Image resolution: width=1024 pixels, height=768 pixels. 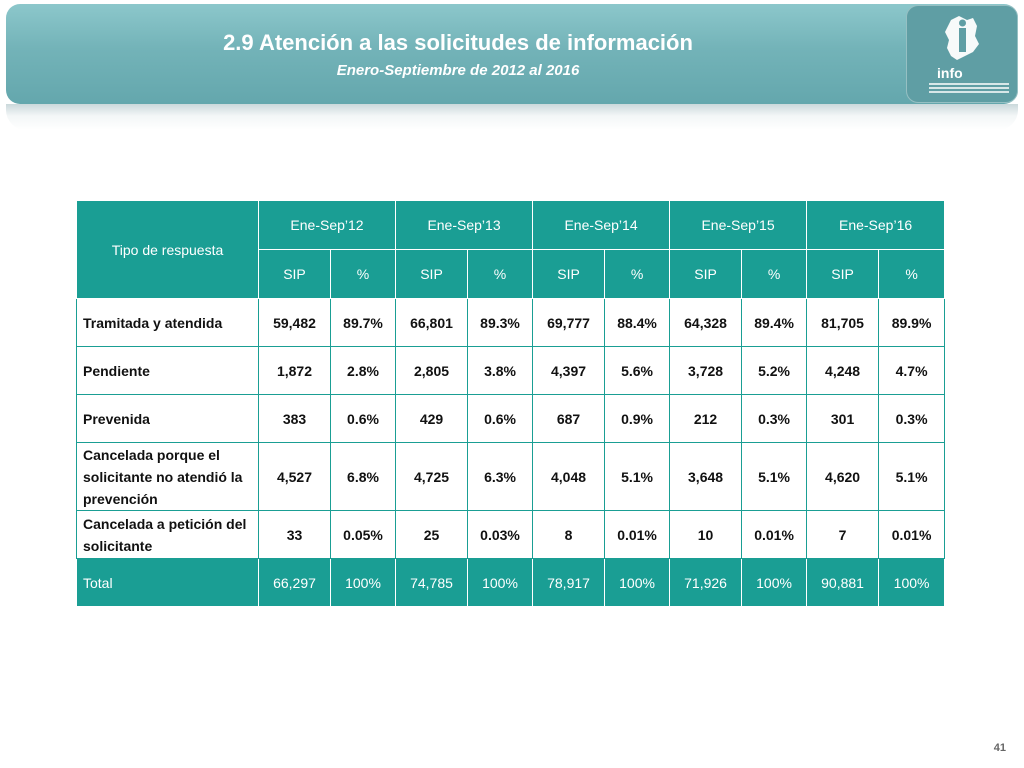 I want to click on pct-cell: 5.6%, so click(x=637, y=370).